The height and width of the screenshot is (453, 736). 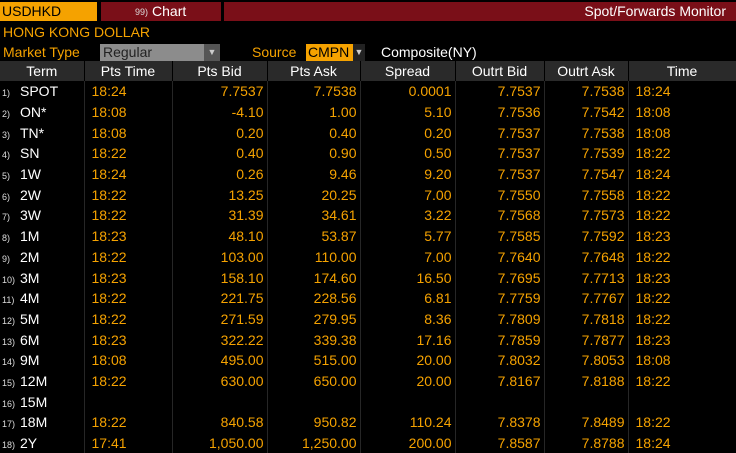 I want to click on table-row: 16) 15M, so click(x=368, y=401).